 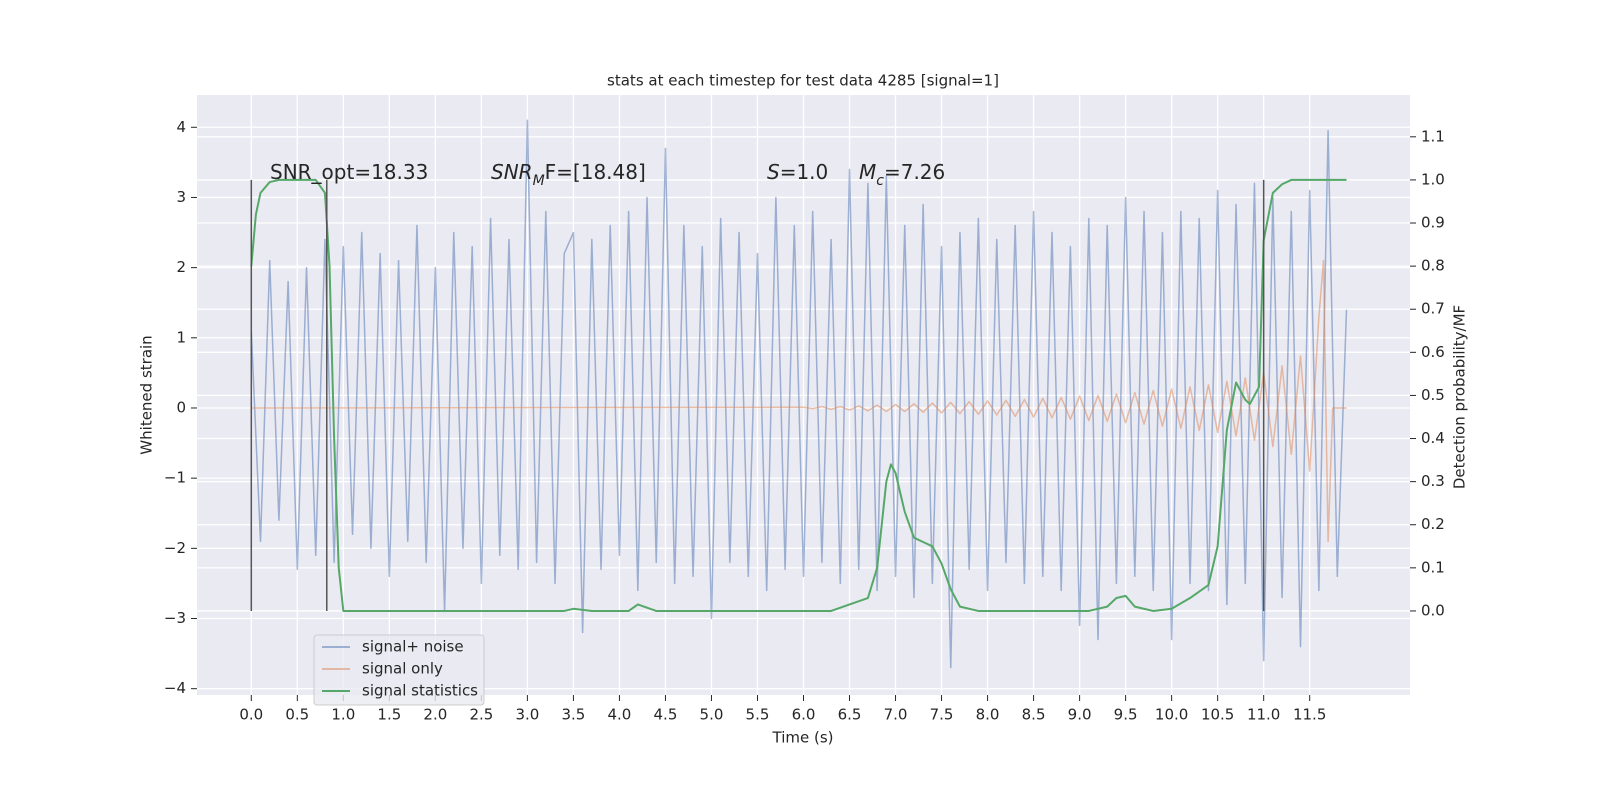 I want to click on y2-tick-label: 0.7, so click(x=1433, y=309).